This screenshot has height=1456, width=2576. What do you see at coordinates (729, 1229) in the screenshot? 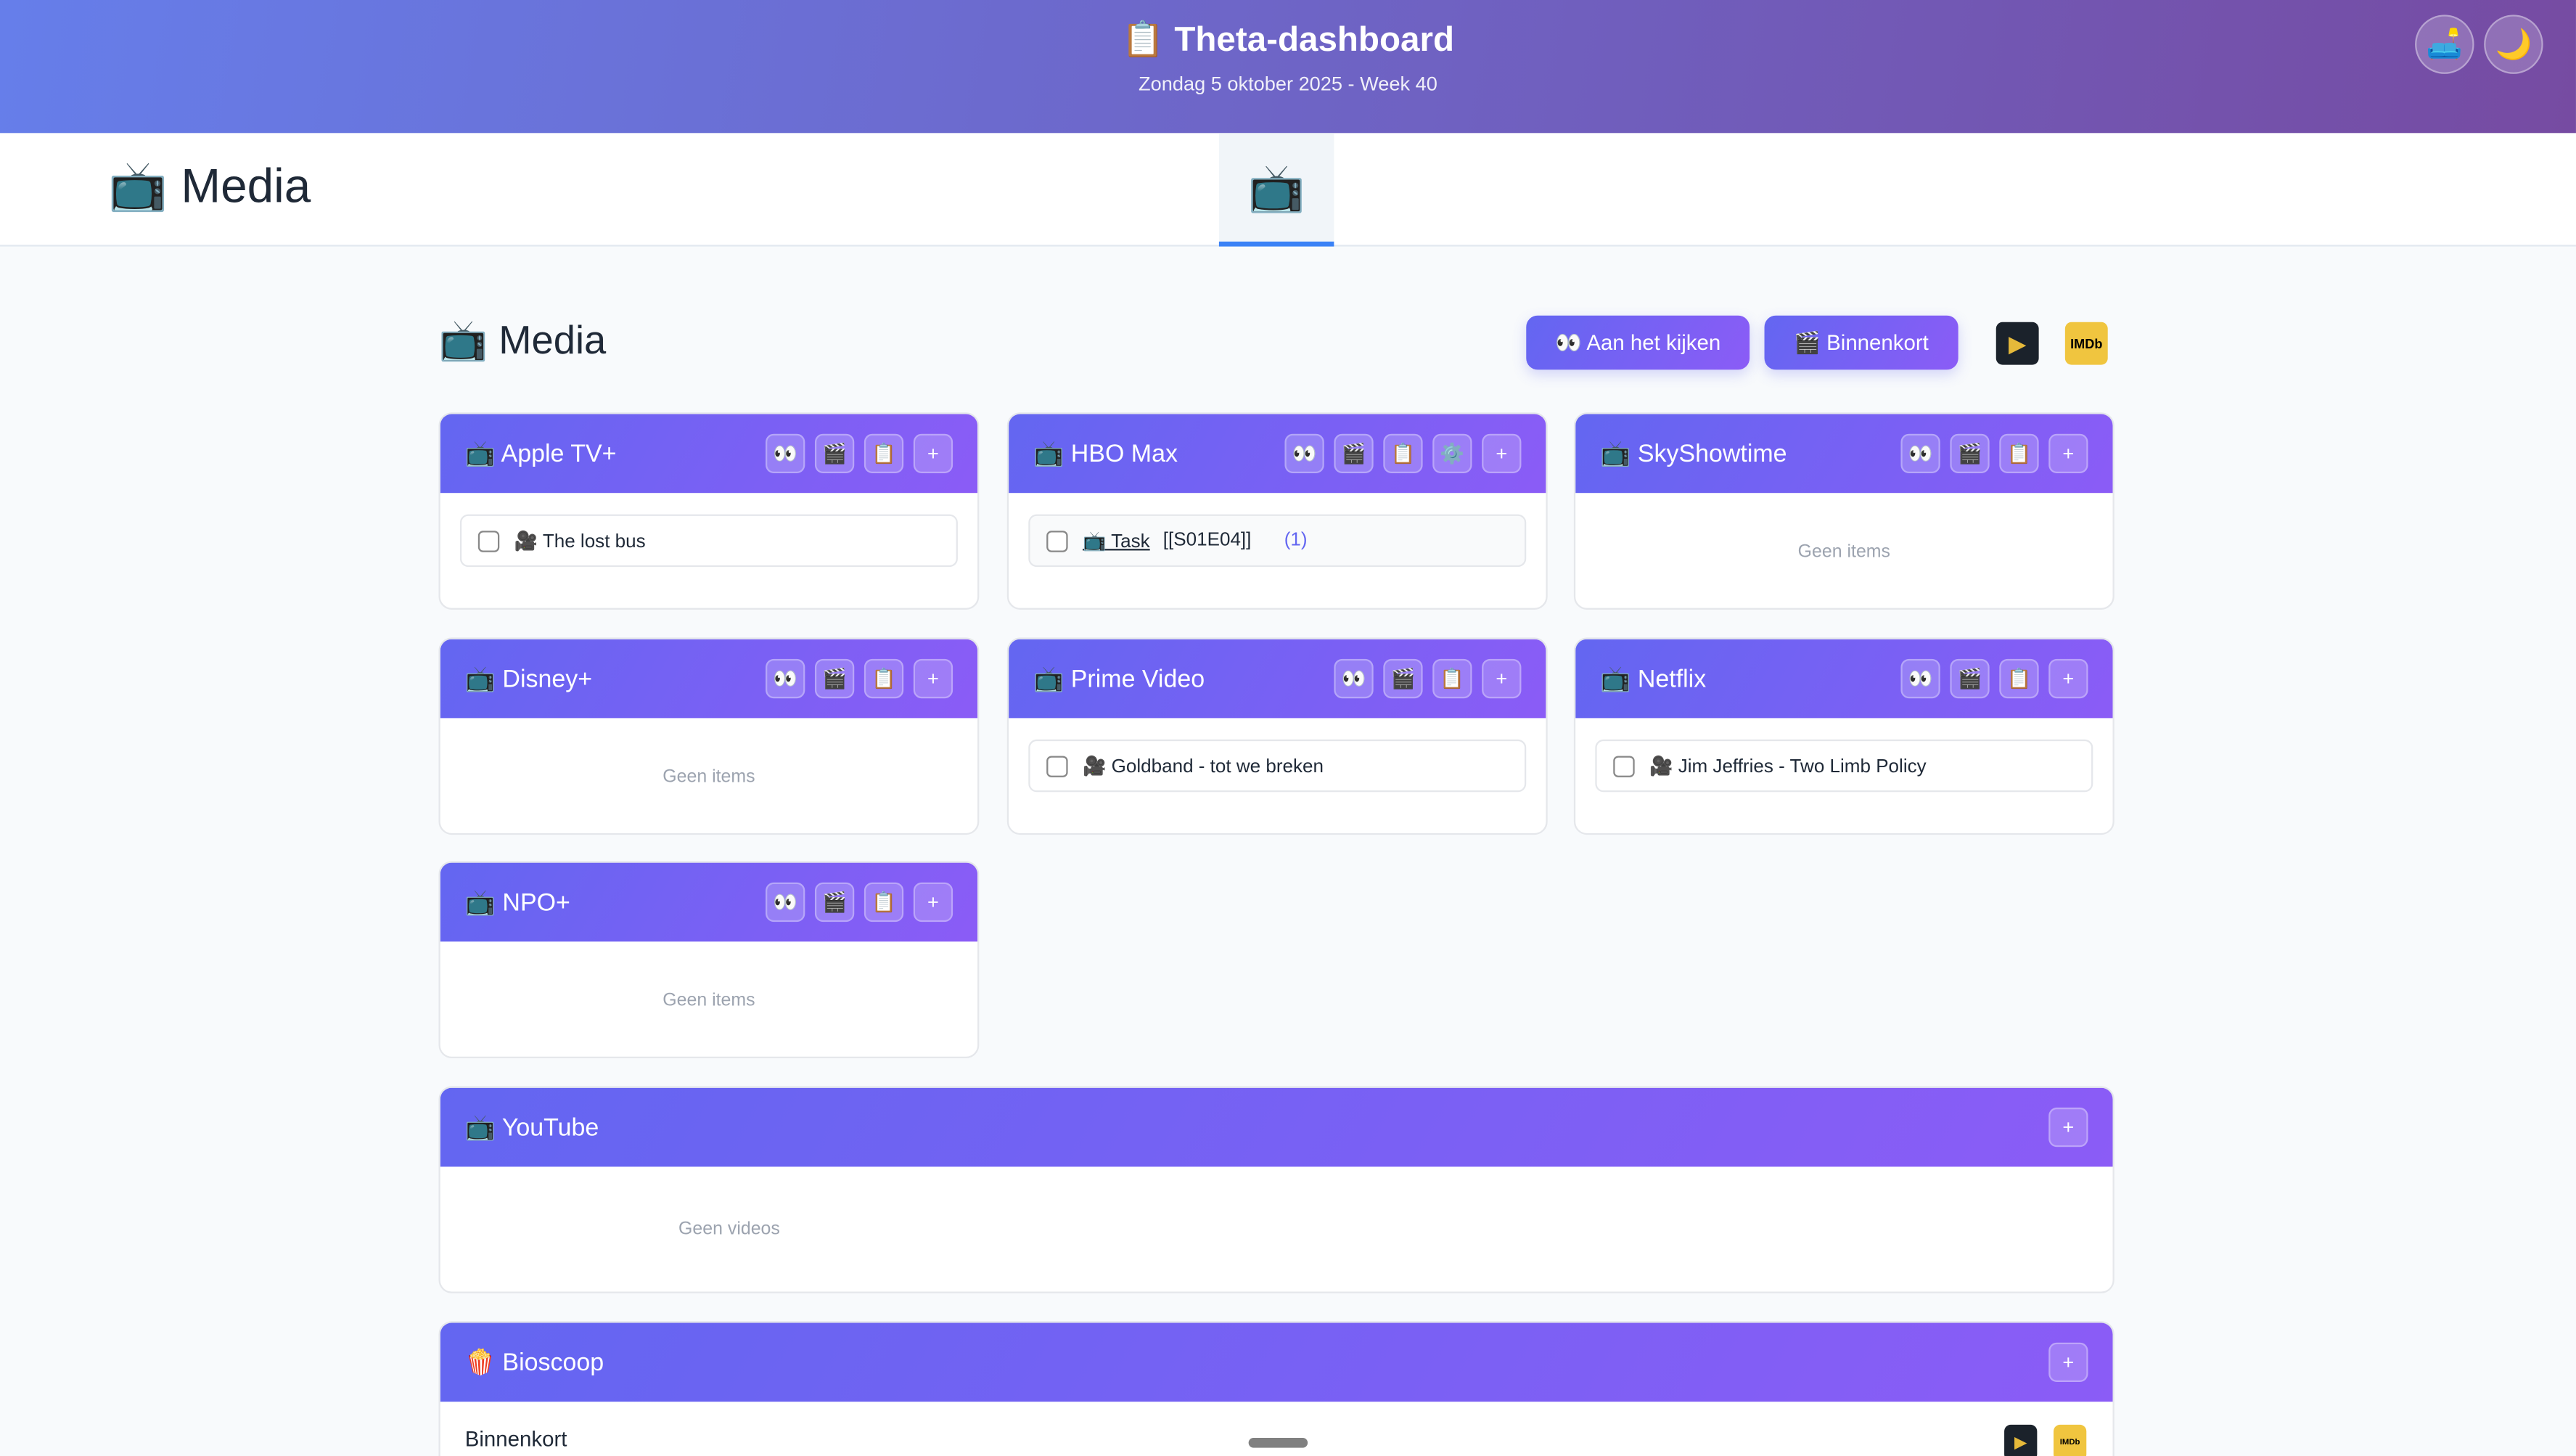
I see `empty-text: Geen videos` at bounding box center [729, 1229].